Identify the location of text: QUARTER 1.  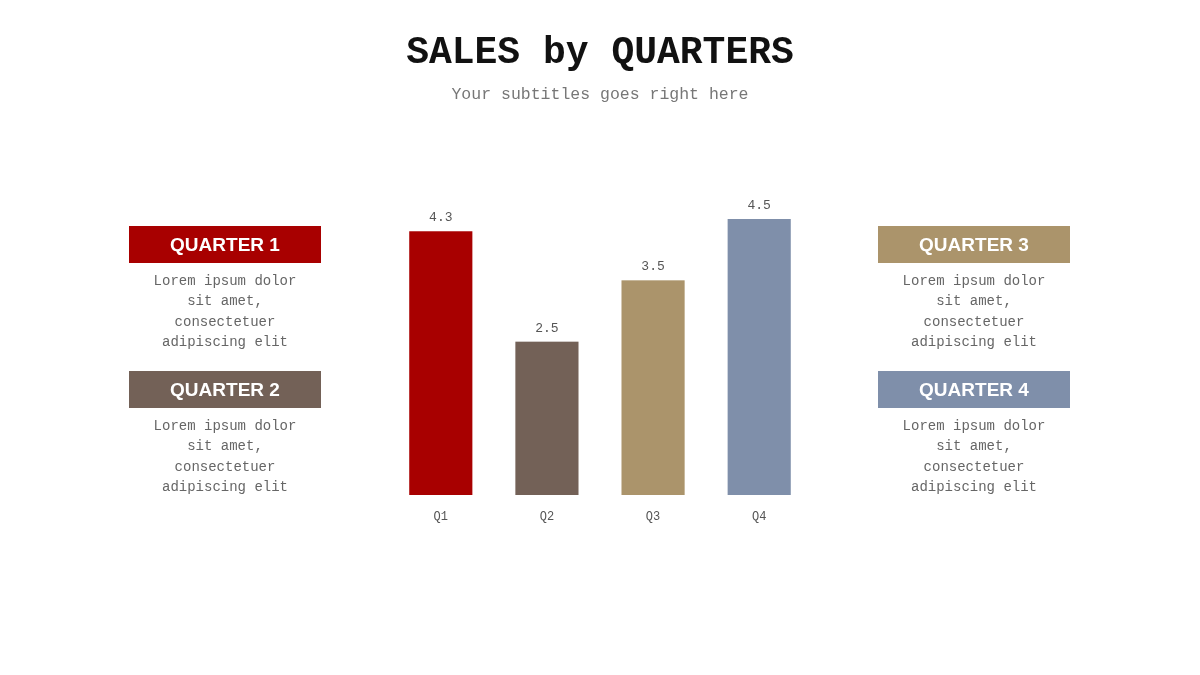
(225, 244).